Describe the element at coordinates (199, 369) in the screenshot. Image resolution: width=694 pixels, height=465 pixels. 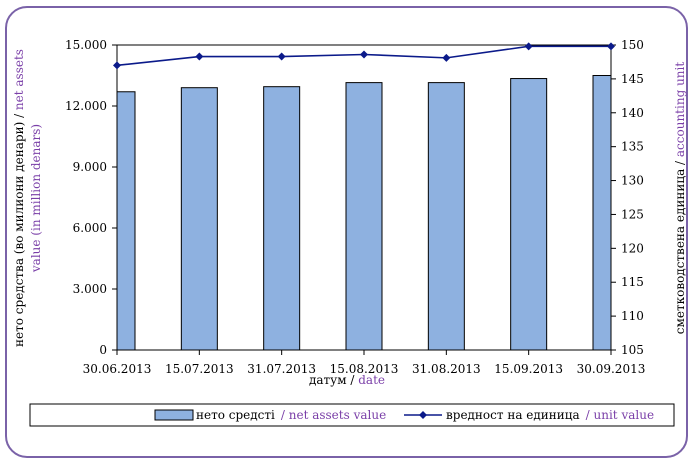
I see `x-tick-label: 15.07.2013` at that location.